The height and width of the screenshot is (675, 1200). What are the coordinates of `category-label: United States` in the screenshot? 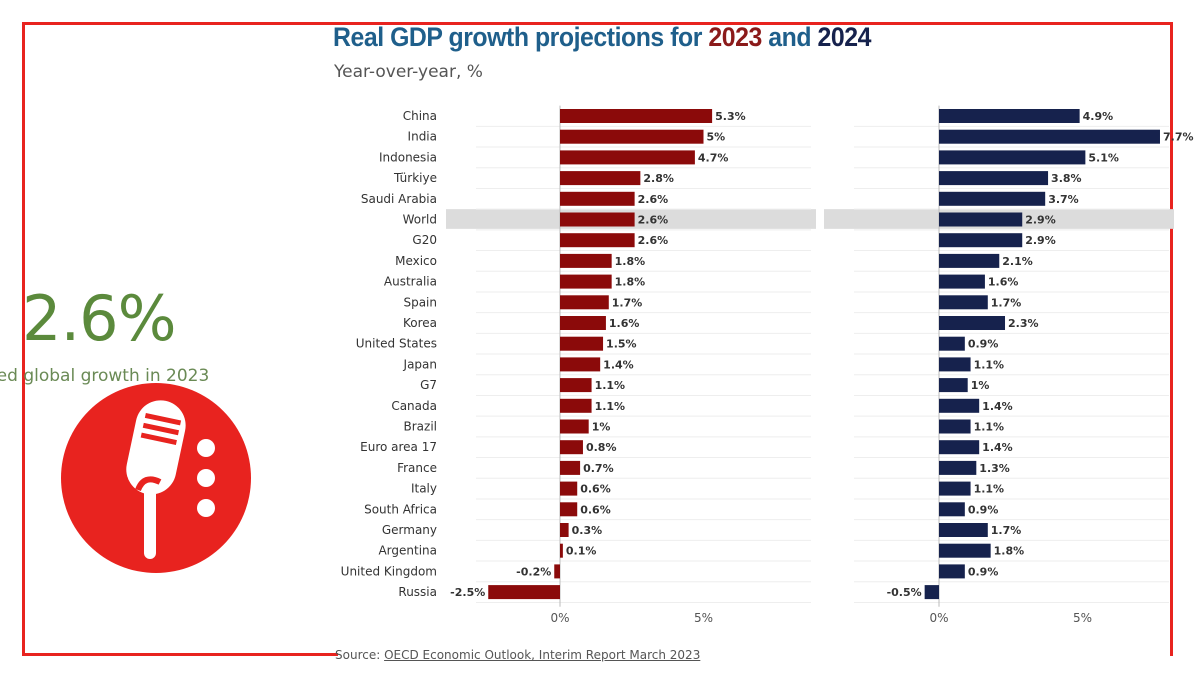 It's located at (396, 344).